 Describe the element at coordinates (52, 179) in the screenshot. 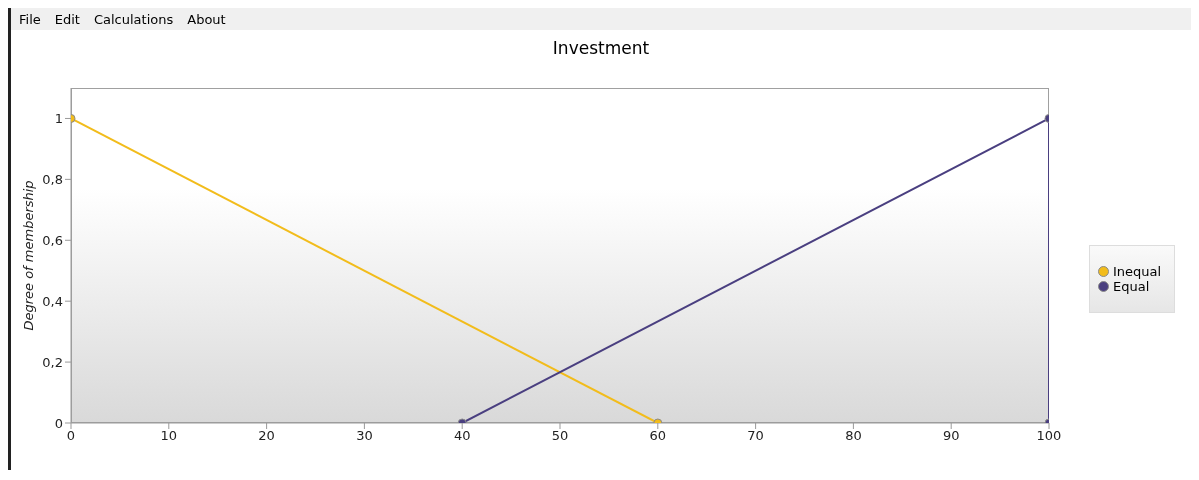

I see `y-tick-label: 0,8` at that location.